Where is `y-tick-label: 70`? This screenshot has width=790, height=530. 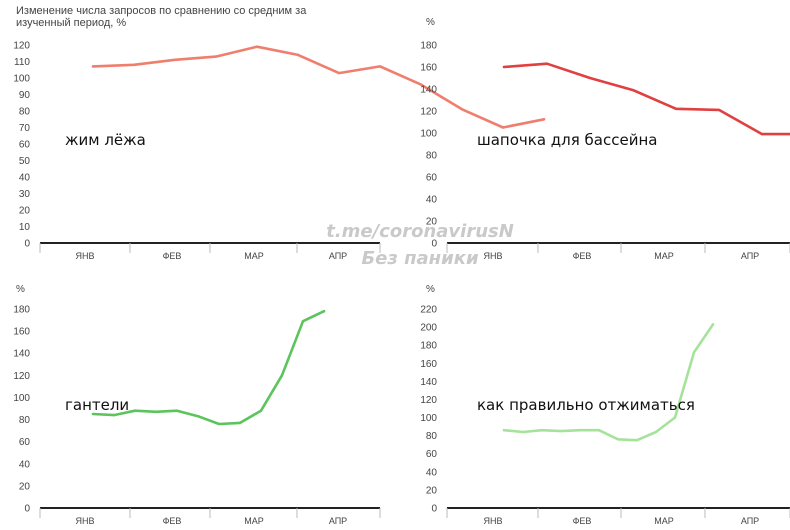
y-tick-label: 70 is located at coordinates (25, 128).